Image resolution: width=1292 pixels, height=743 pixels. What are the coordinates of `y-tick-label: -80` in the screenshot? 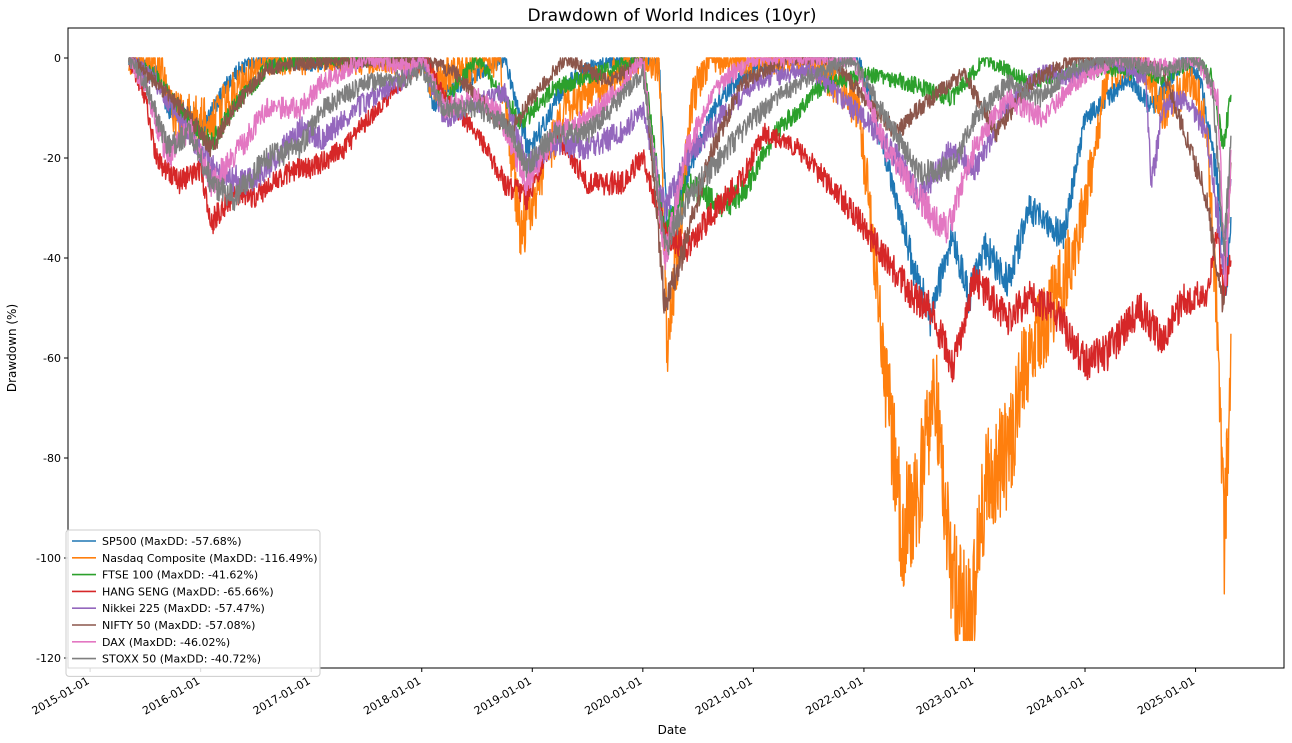 It's located at (52, 458).